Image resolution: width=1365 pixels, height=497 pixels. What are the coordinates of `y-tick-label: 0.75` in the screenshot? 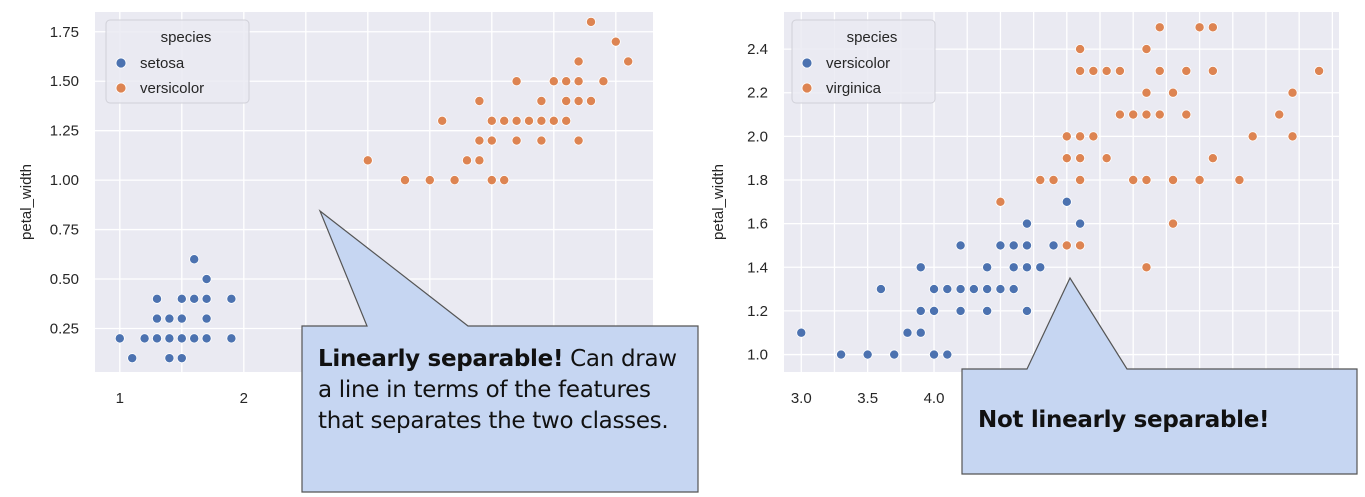 It's located at (64, 230).